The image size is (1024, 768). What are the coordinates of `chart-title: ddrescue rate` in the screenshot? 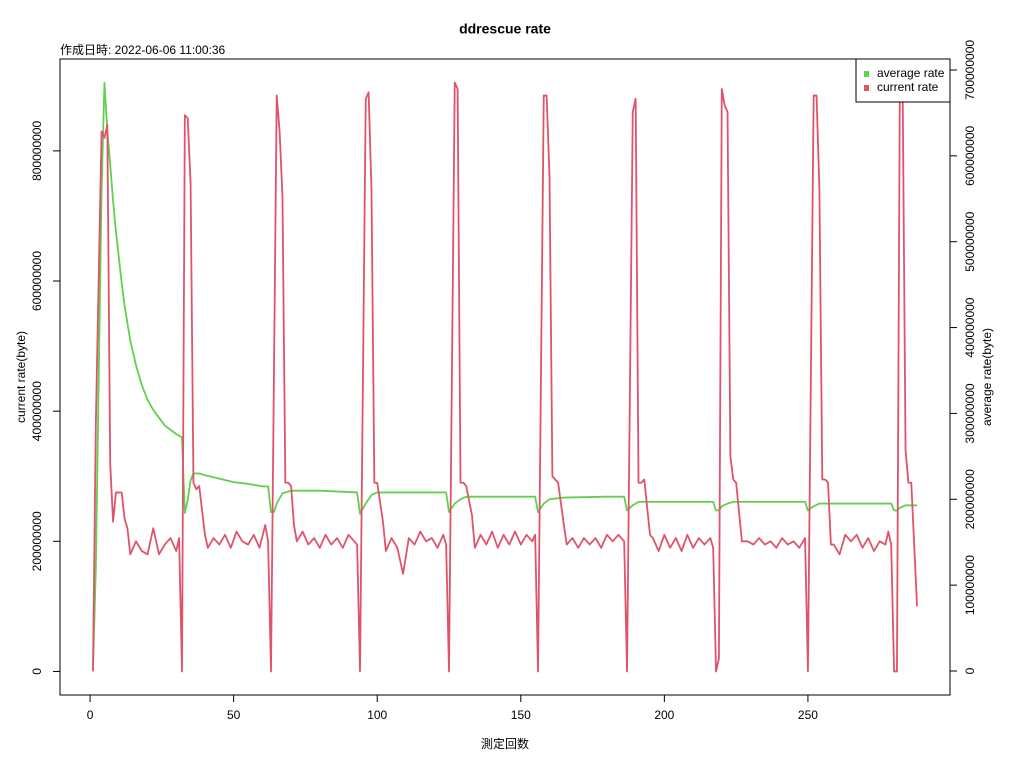 It's located at (505, 29).